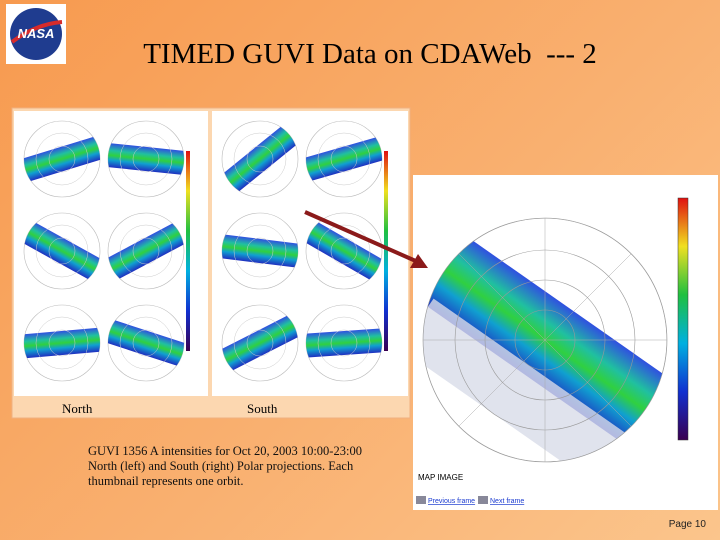 Image resolution: width=720 pixels, height=540 pixels. I want to click on swath-edge, so click(535, 380).